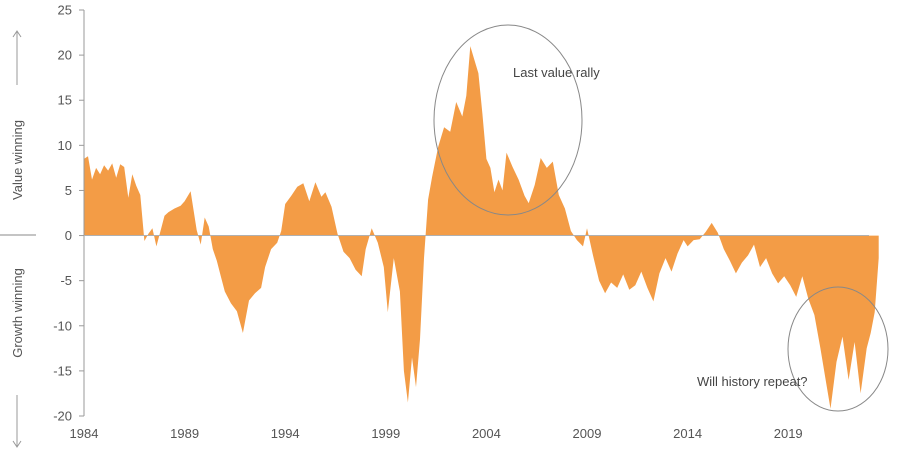  Describe the element at coordinates (68, 190) in the screenshot. I see `y-tick-label: 5` at that location.